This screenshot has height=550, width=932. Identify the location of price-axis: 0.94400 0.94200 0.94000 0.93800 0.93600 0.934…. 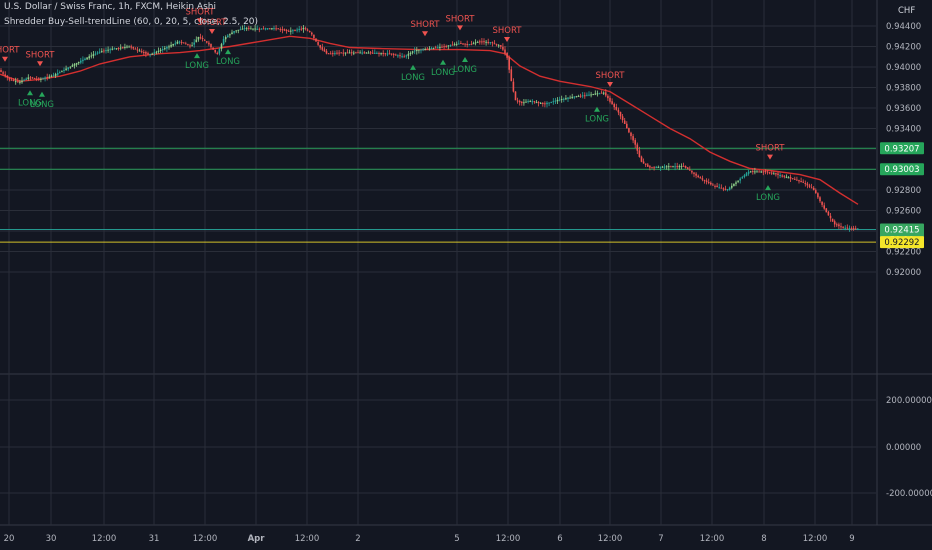
(906, 260).